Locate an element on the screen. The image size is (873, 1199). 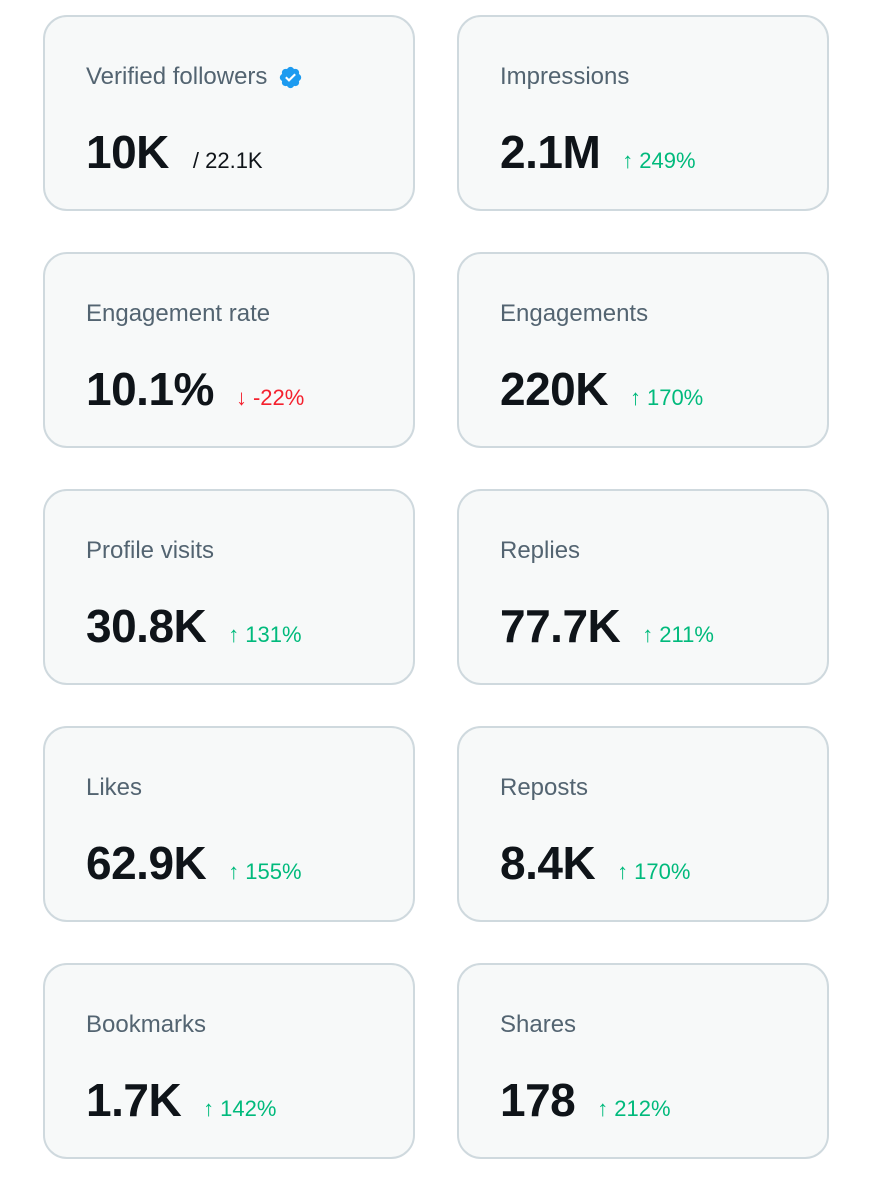
arrow-down-icon: ↓ is located at coordinates (241, 397).